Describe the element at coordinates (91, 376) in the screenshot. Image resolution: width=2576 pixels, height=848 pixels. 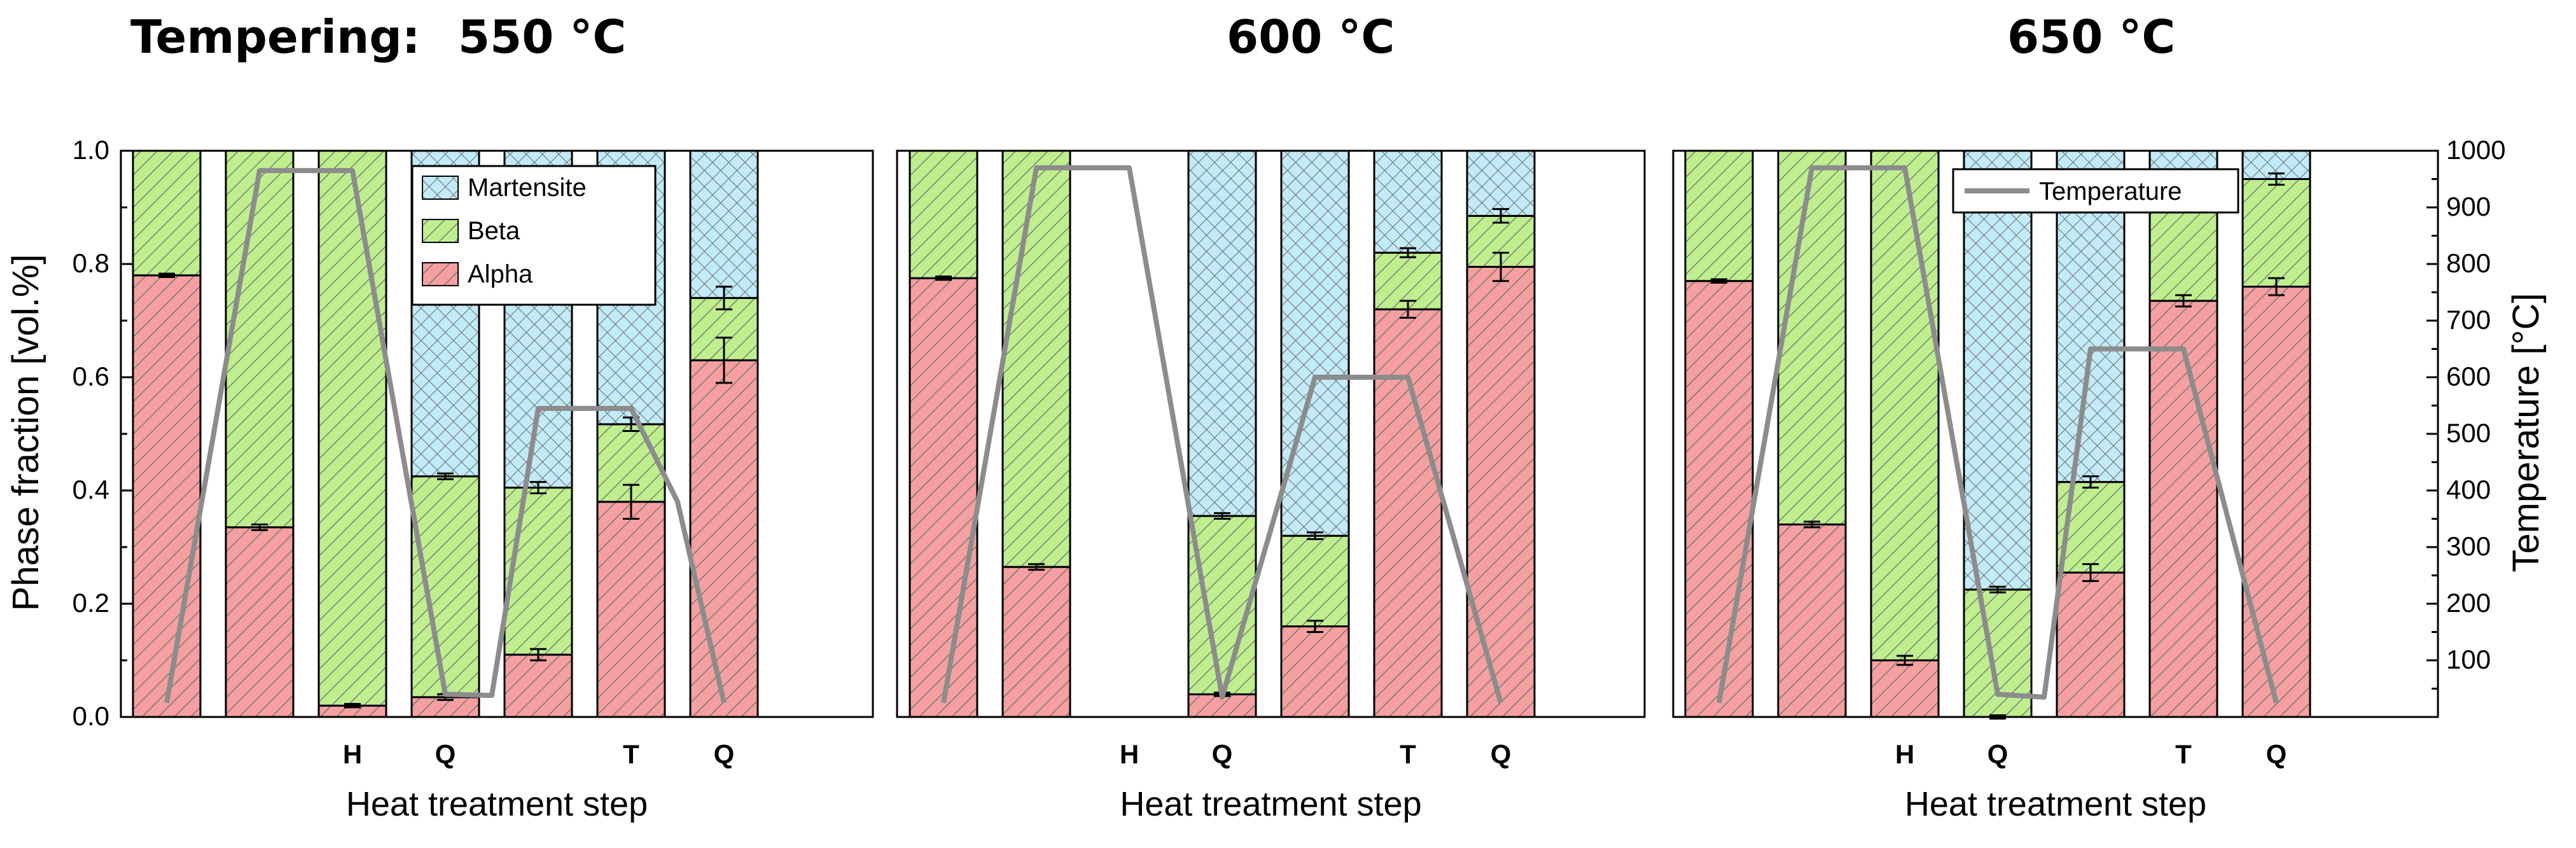
I see `y-tick-label: 0.6` at that location.